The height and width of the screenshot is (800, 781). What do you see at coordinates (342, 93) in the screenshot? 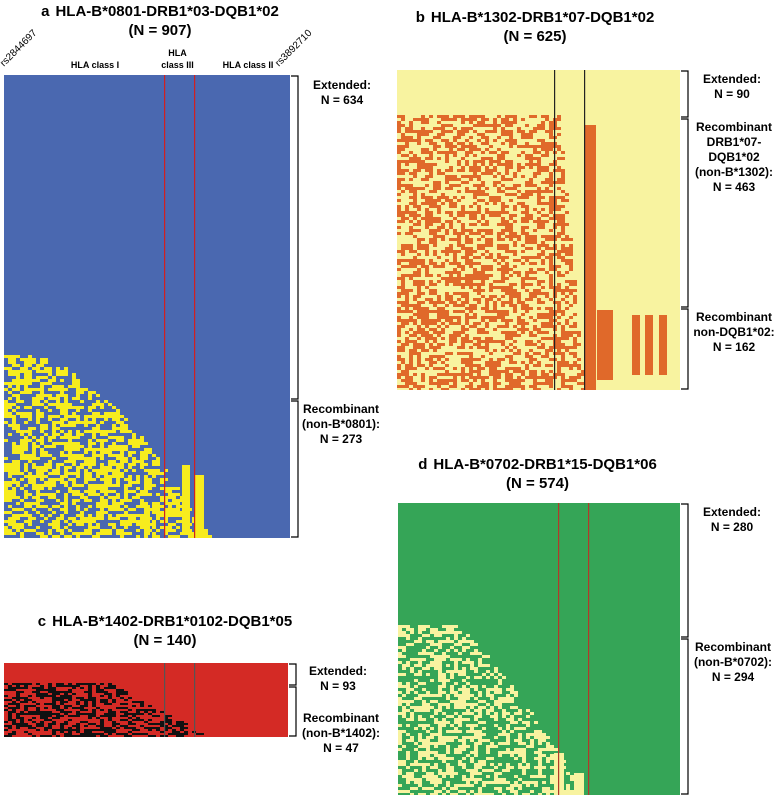
I see `panel-a-extended-label: Extended: N = 634` at bounding box center [342, 93].